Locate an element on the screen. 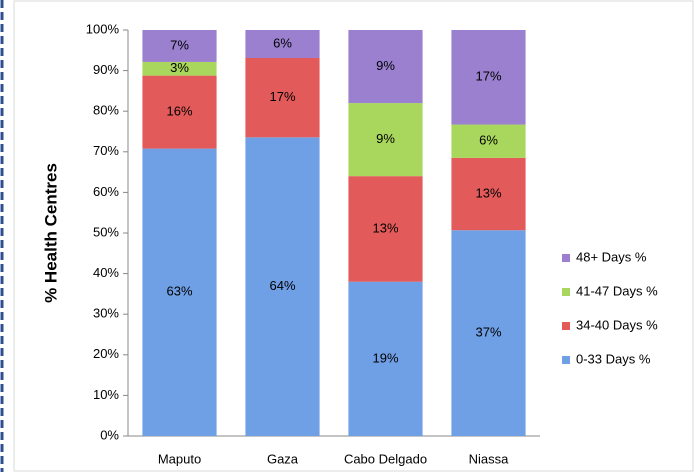 The height and width of the screenshot is (472, 694). y-tick-label: 30% is located at coordinates (106, 313).